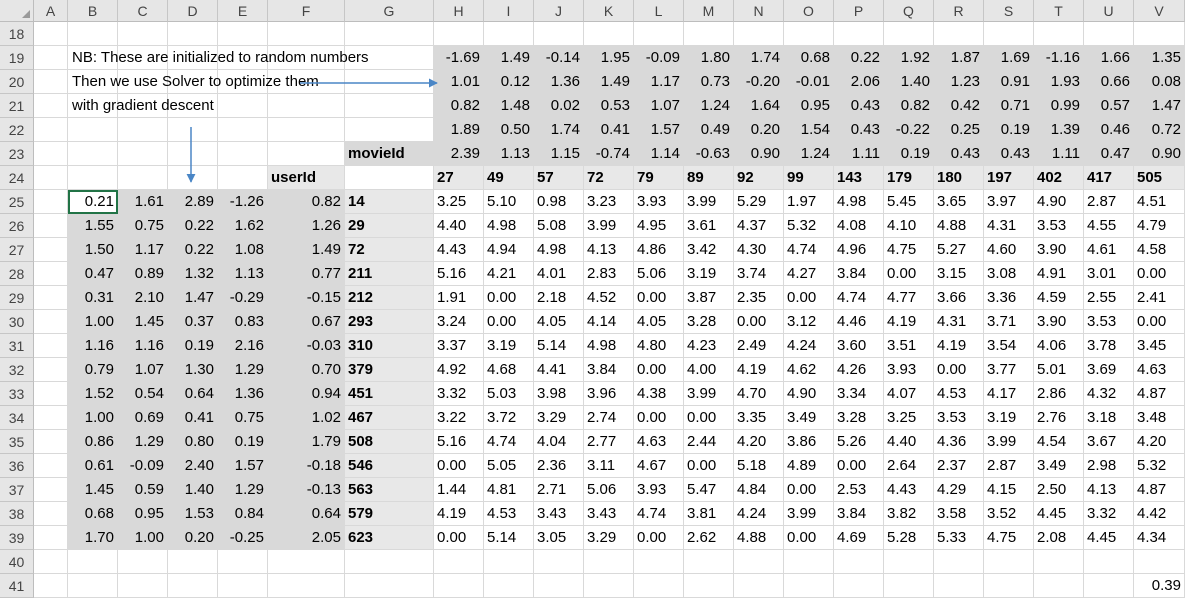 This screenshot has width=1185, height=598. Describe the element at coordinates (459, 514) in the screenshot. I see `prediction-cell: 4.19` at that location.